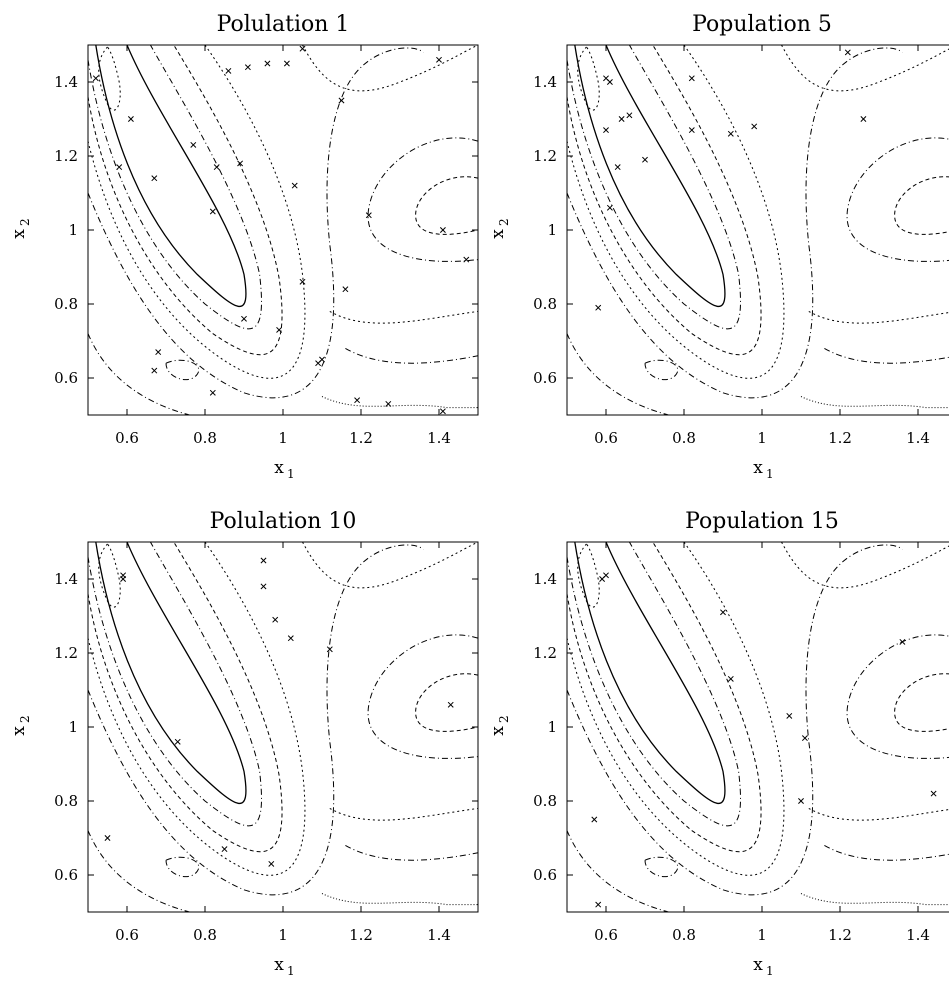 Image resolution: width=949 pixels, height=985 pixels. I want to click on x-tick-label: 0.8, so click(205, 935).